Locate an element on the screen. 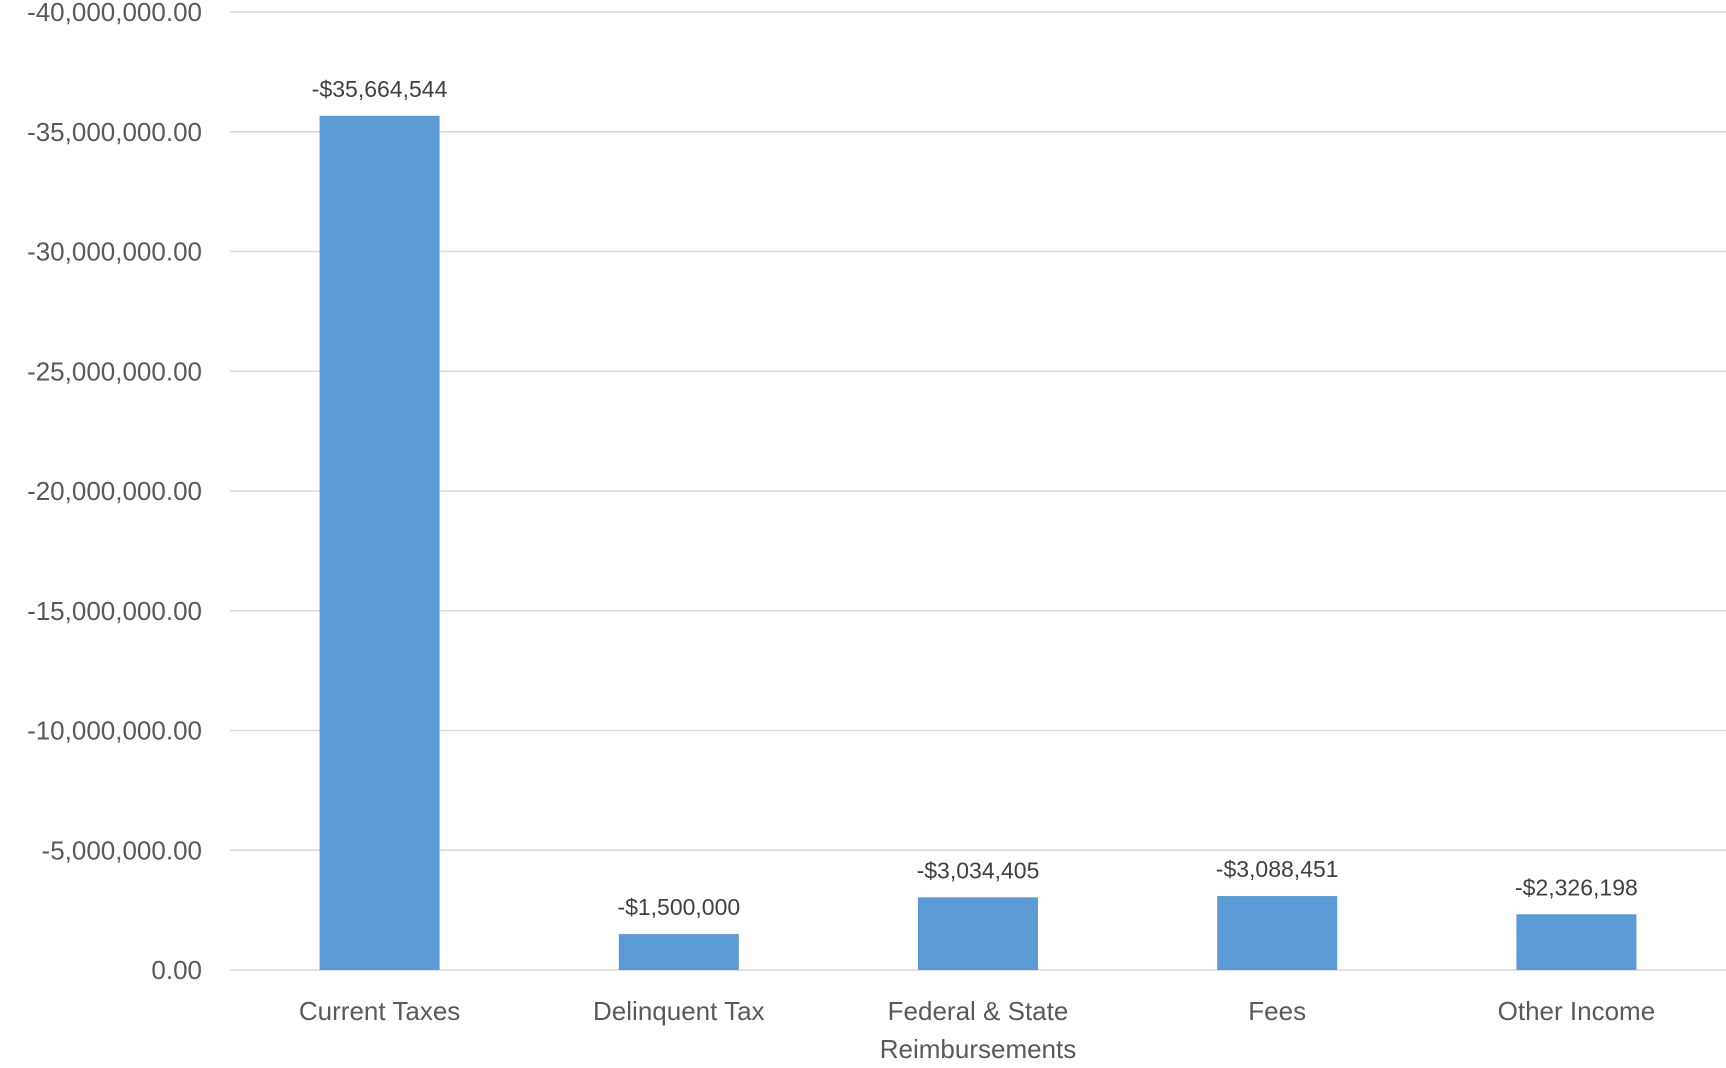 The height and width of the screenshot is (1068, 1726). category-label: Other Income is located at coordinates (1577, 1011).